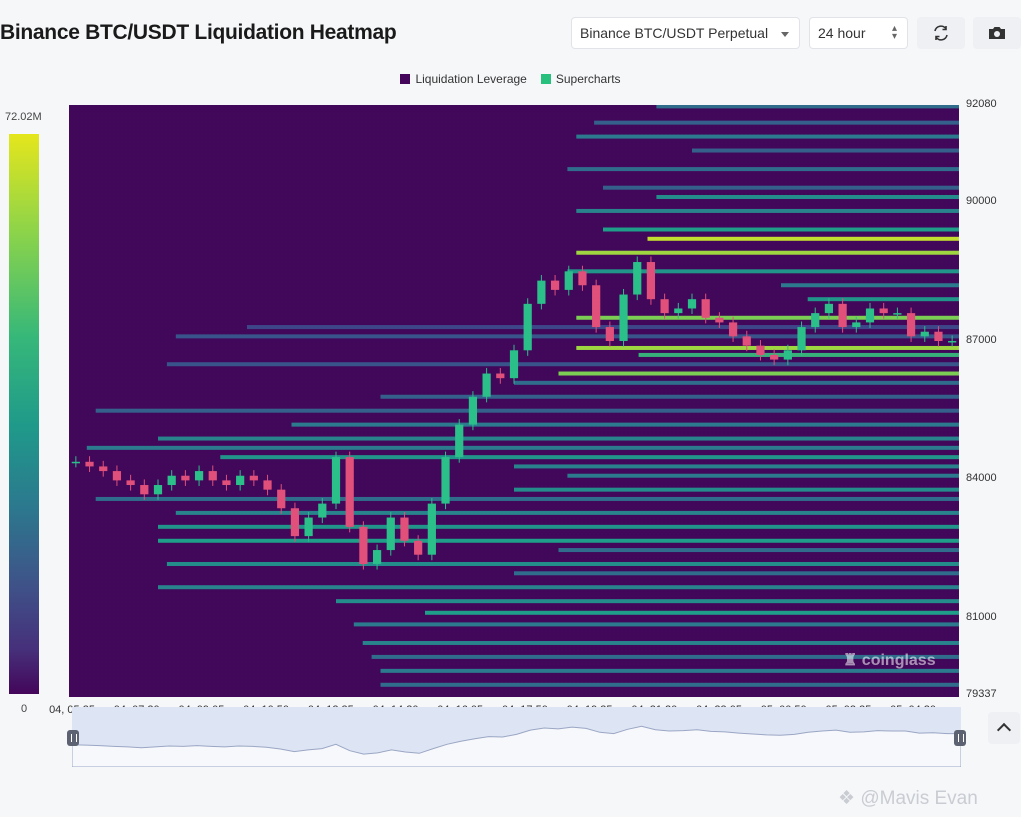 Image resolution: width=1021 pixels, height=817 pixels. I want to click on credit-text: ❖ @Mavis Evan, so click(908, 798).